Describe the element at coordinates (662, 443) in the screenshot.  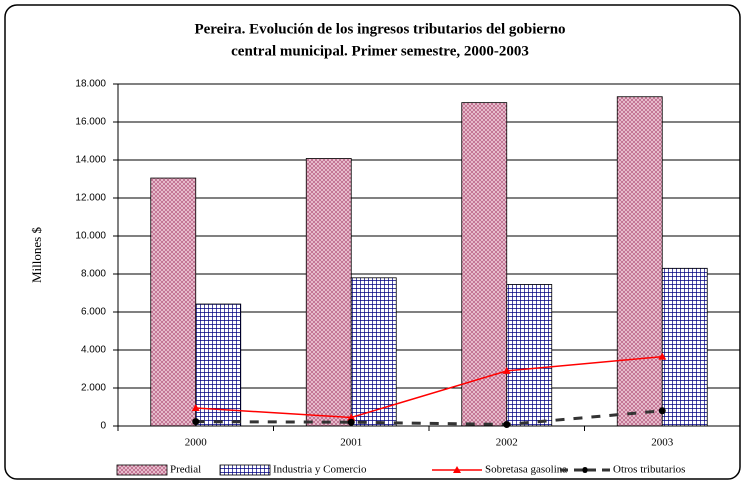
I see `x-tick-label: 2003` at that location.